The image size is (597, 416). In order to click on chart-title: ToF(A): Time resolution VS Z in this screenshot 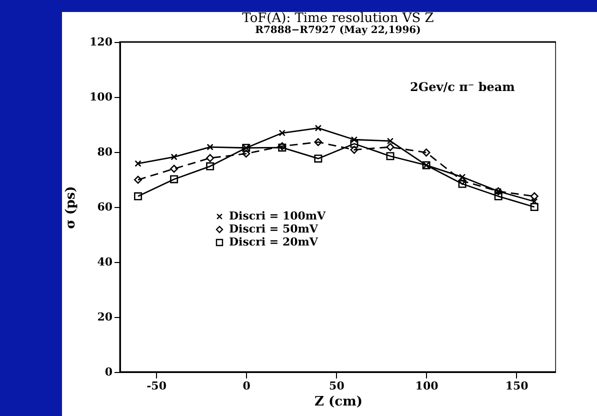, I will do `click(338, 18)`.